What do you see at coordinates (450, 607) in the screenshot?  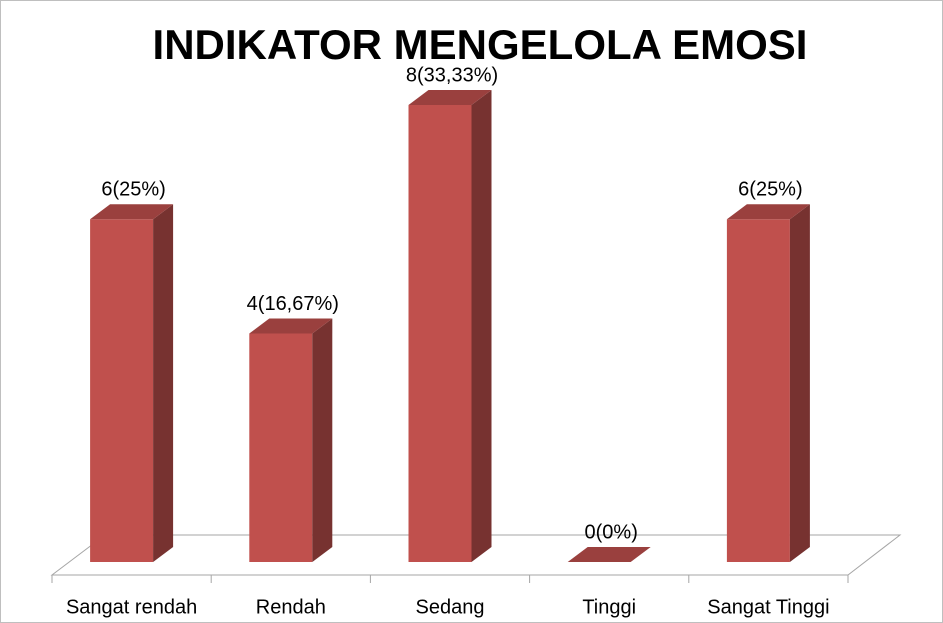 I see `x-tick-label: Sedang` at bounding box center [450, 607].